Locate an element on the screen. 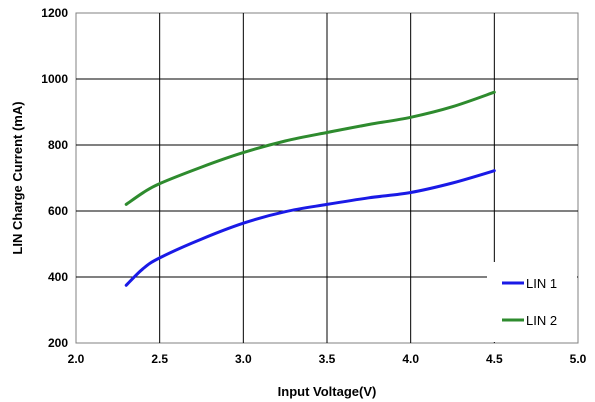 The image size is (595, 402). legend: LIN 1 LIN 2 is located at coordinates (532, 302).